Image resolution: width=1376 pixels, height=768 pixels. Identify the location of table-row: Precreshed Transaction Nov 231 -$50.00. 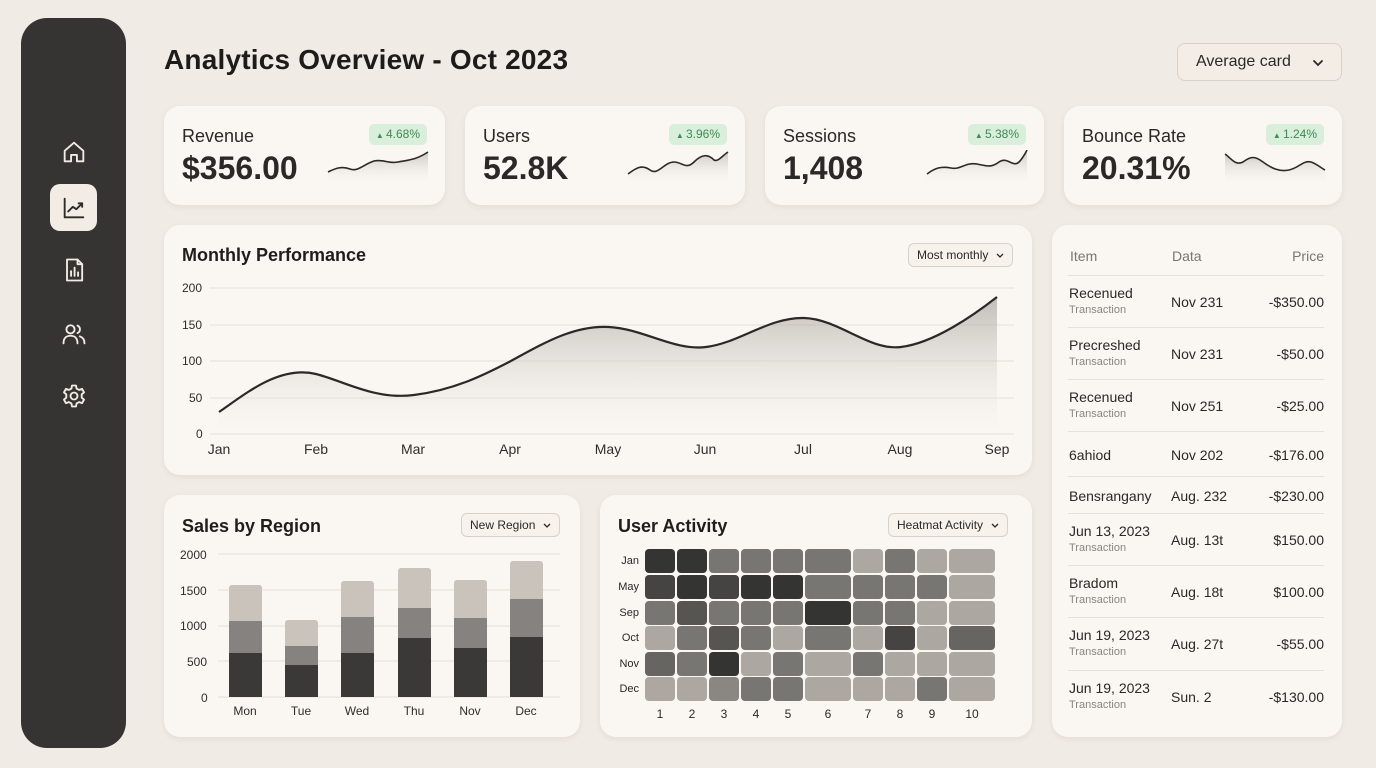
(1196, 353).